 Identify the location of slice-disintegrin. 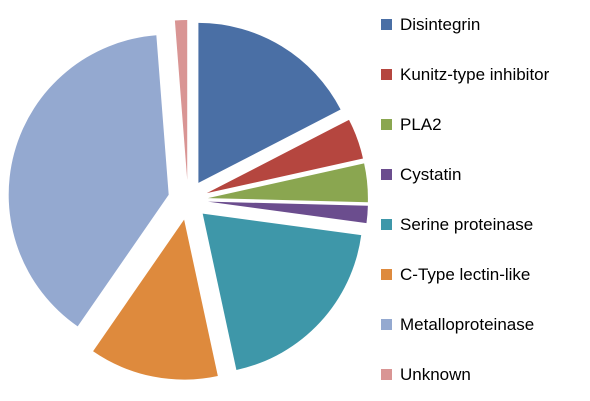
(269, 102).